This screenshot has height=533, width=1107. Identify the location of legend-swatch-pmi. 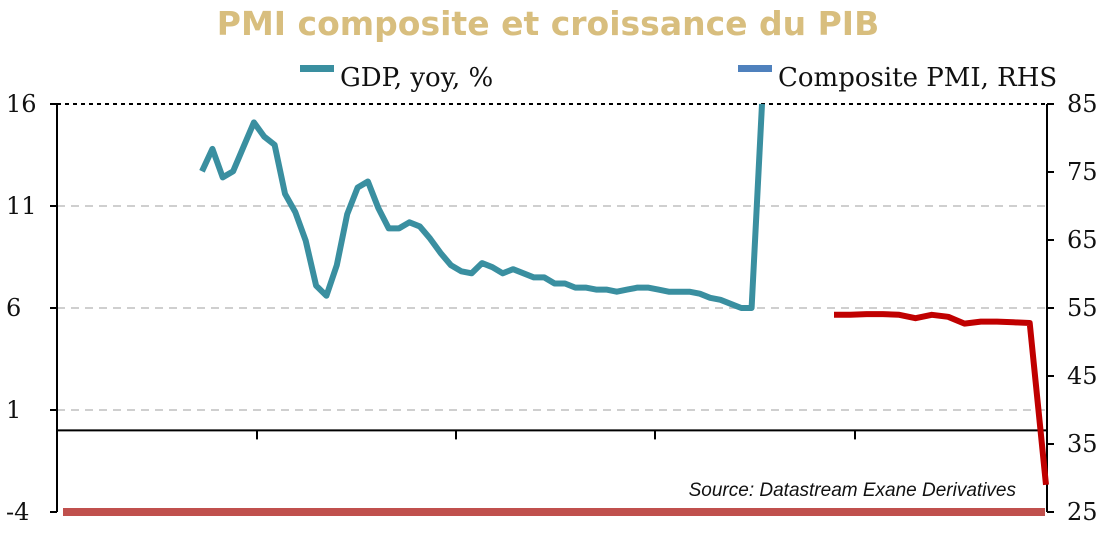
(755, 68).